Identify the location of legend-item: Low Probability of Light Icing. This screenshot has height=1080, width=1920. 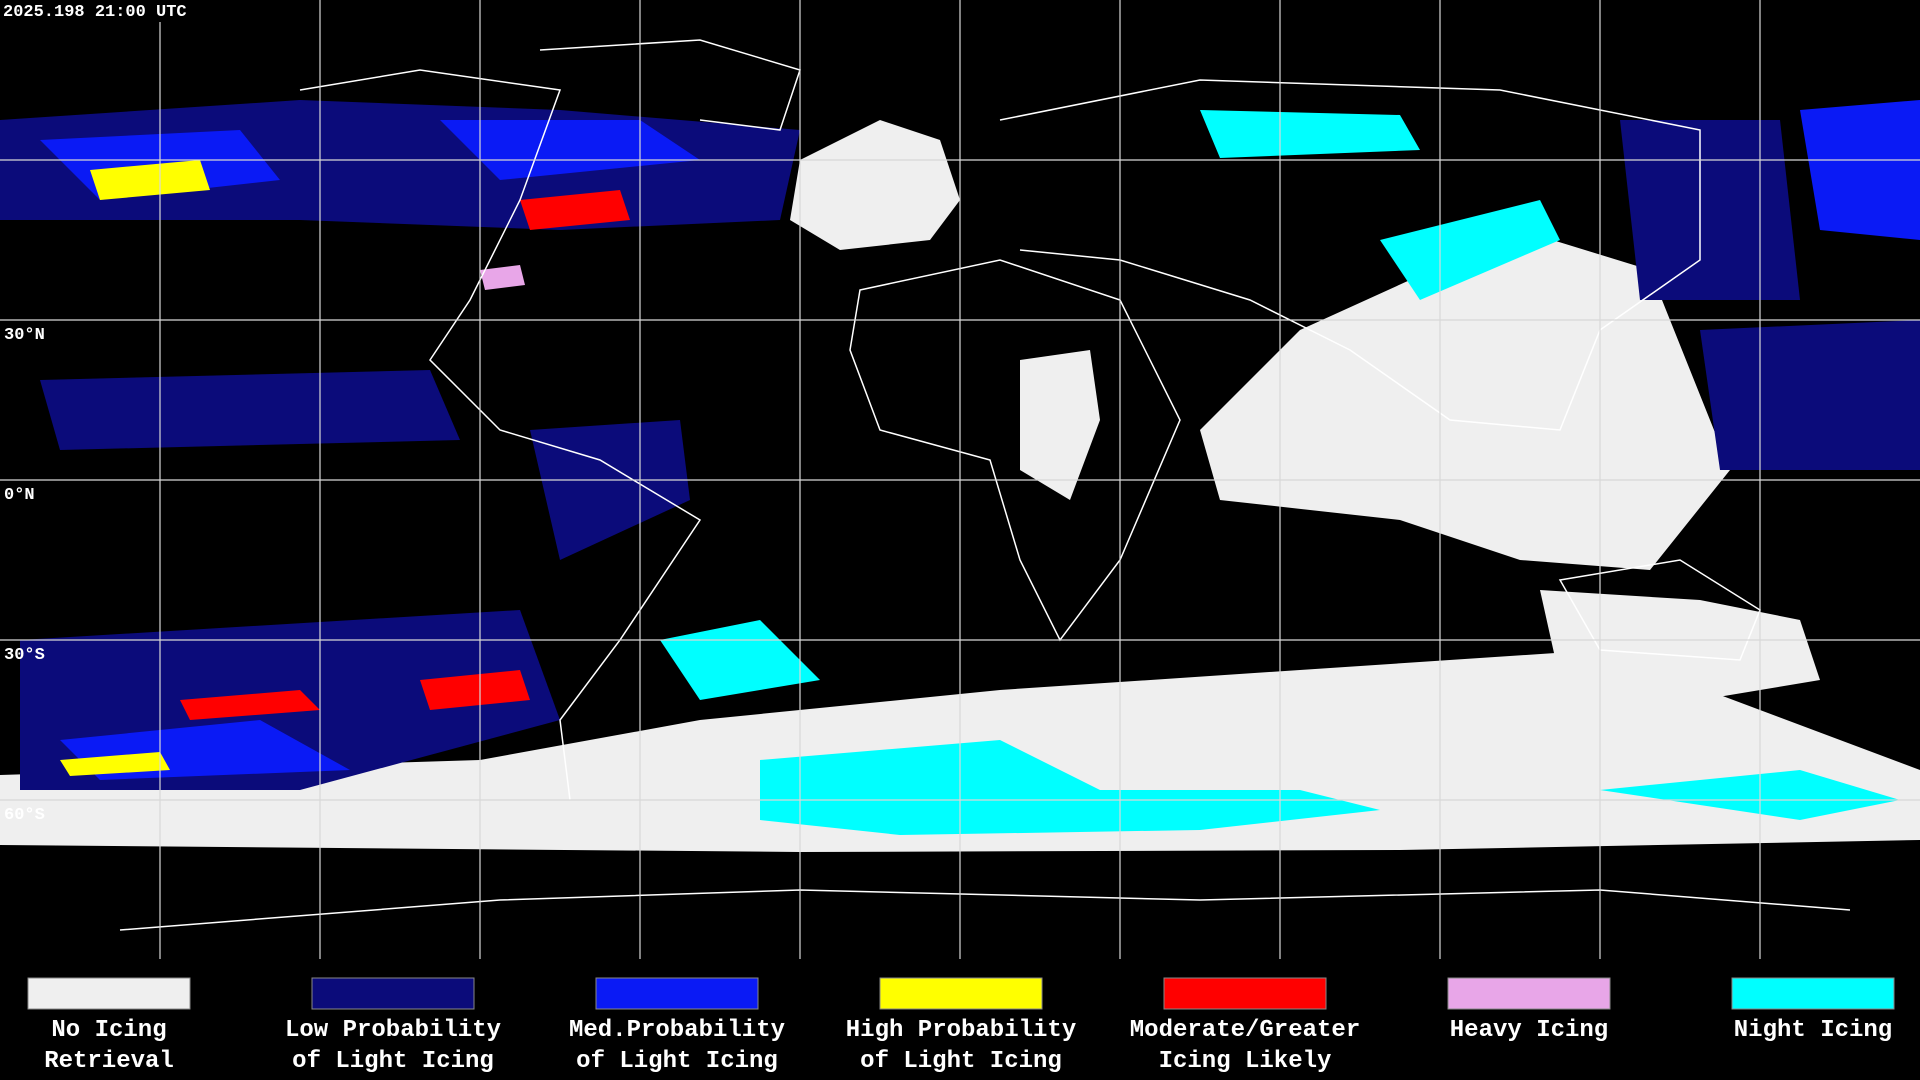
(393, 1026).